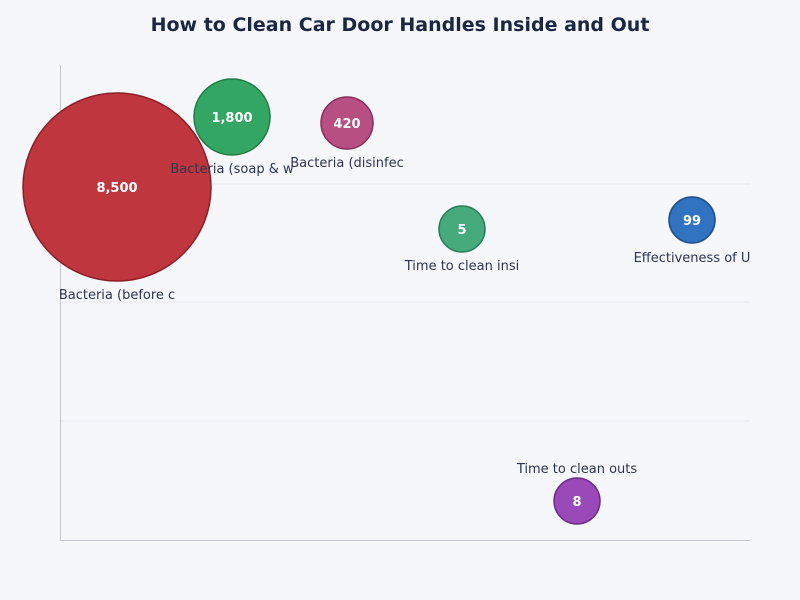  Describe the element at coordinates (692, 258) in the screenshot. I see `bubble-label: Effectiveness of U` at that location.